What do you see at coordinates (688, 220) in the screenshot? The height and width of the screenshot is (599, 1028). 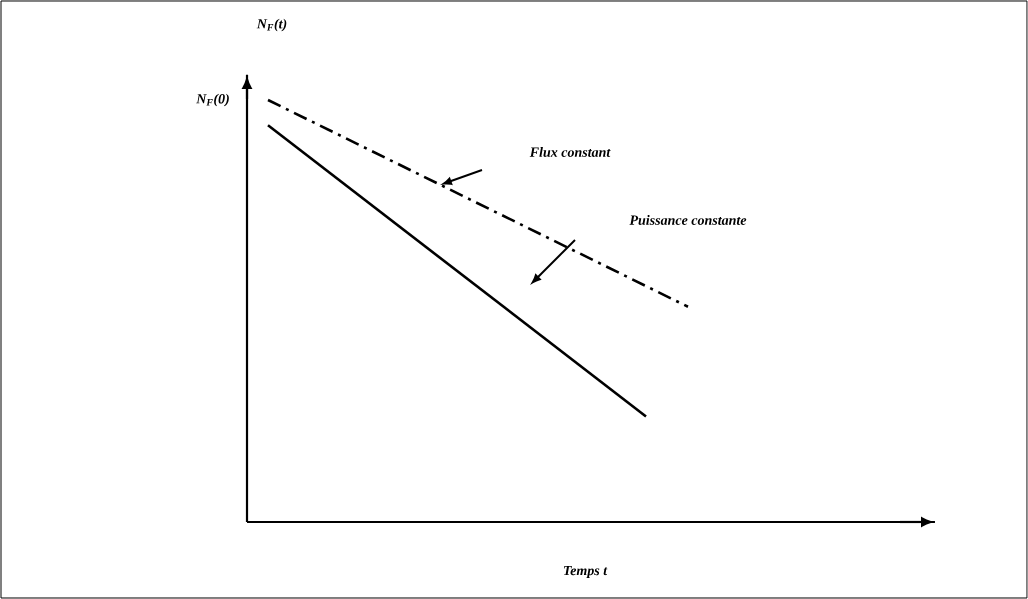 I see `annotation: Puissance constante` at bounding box center [688, 220].